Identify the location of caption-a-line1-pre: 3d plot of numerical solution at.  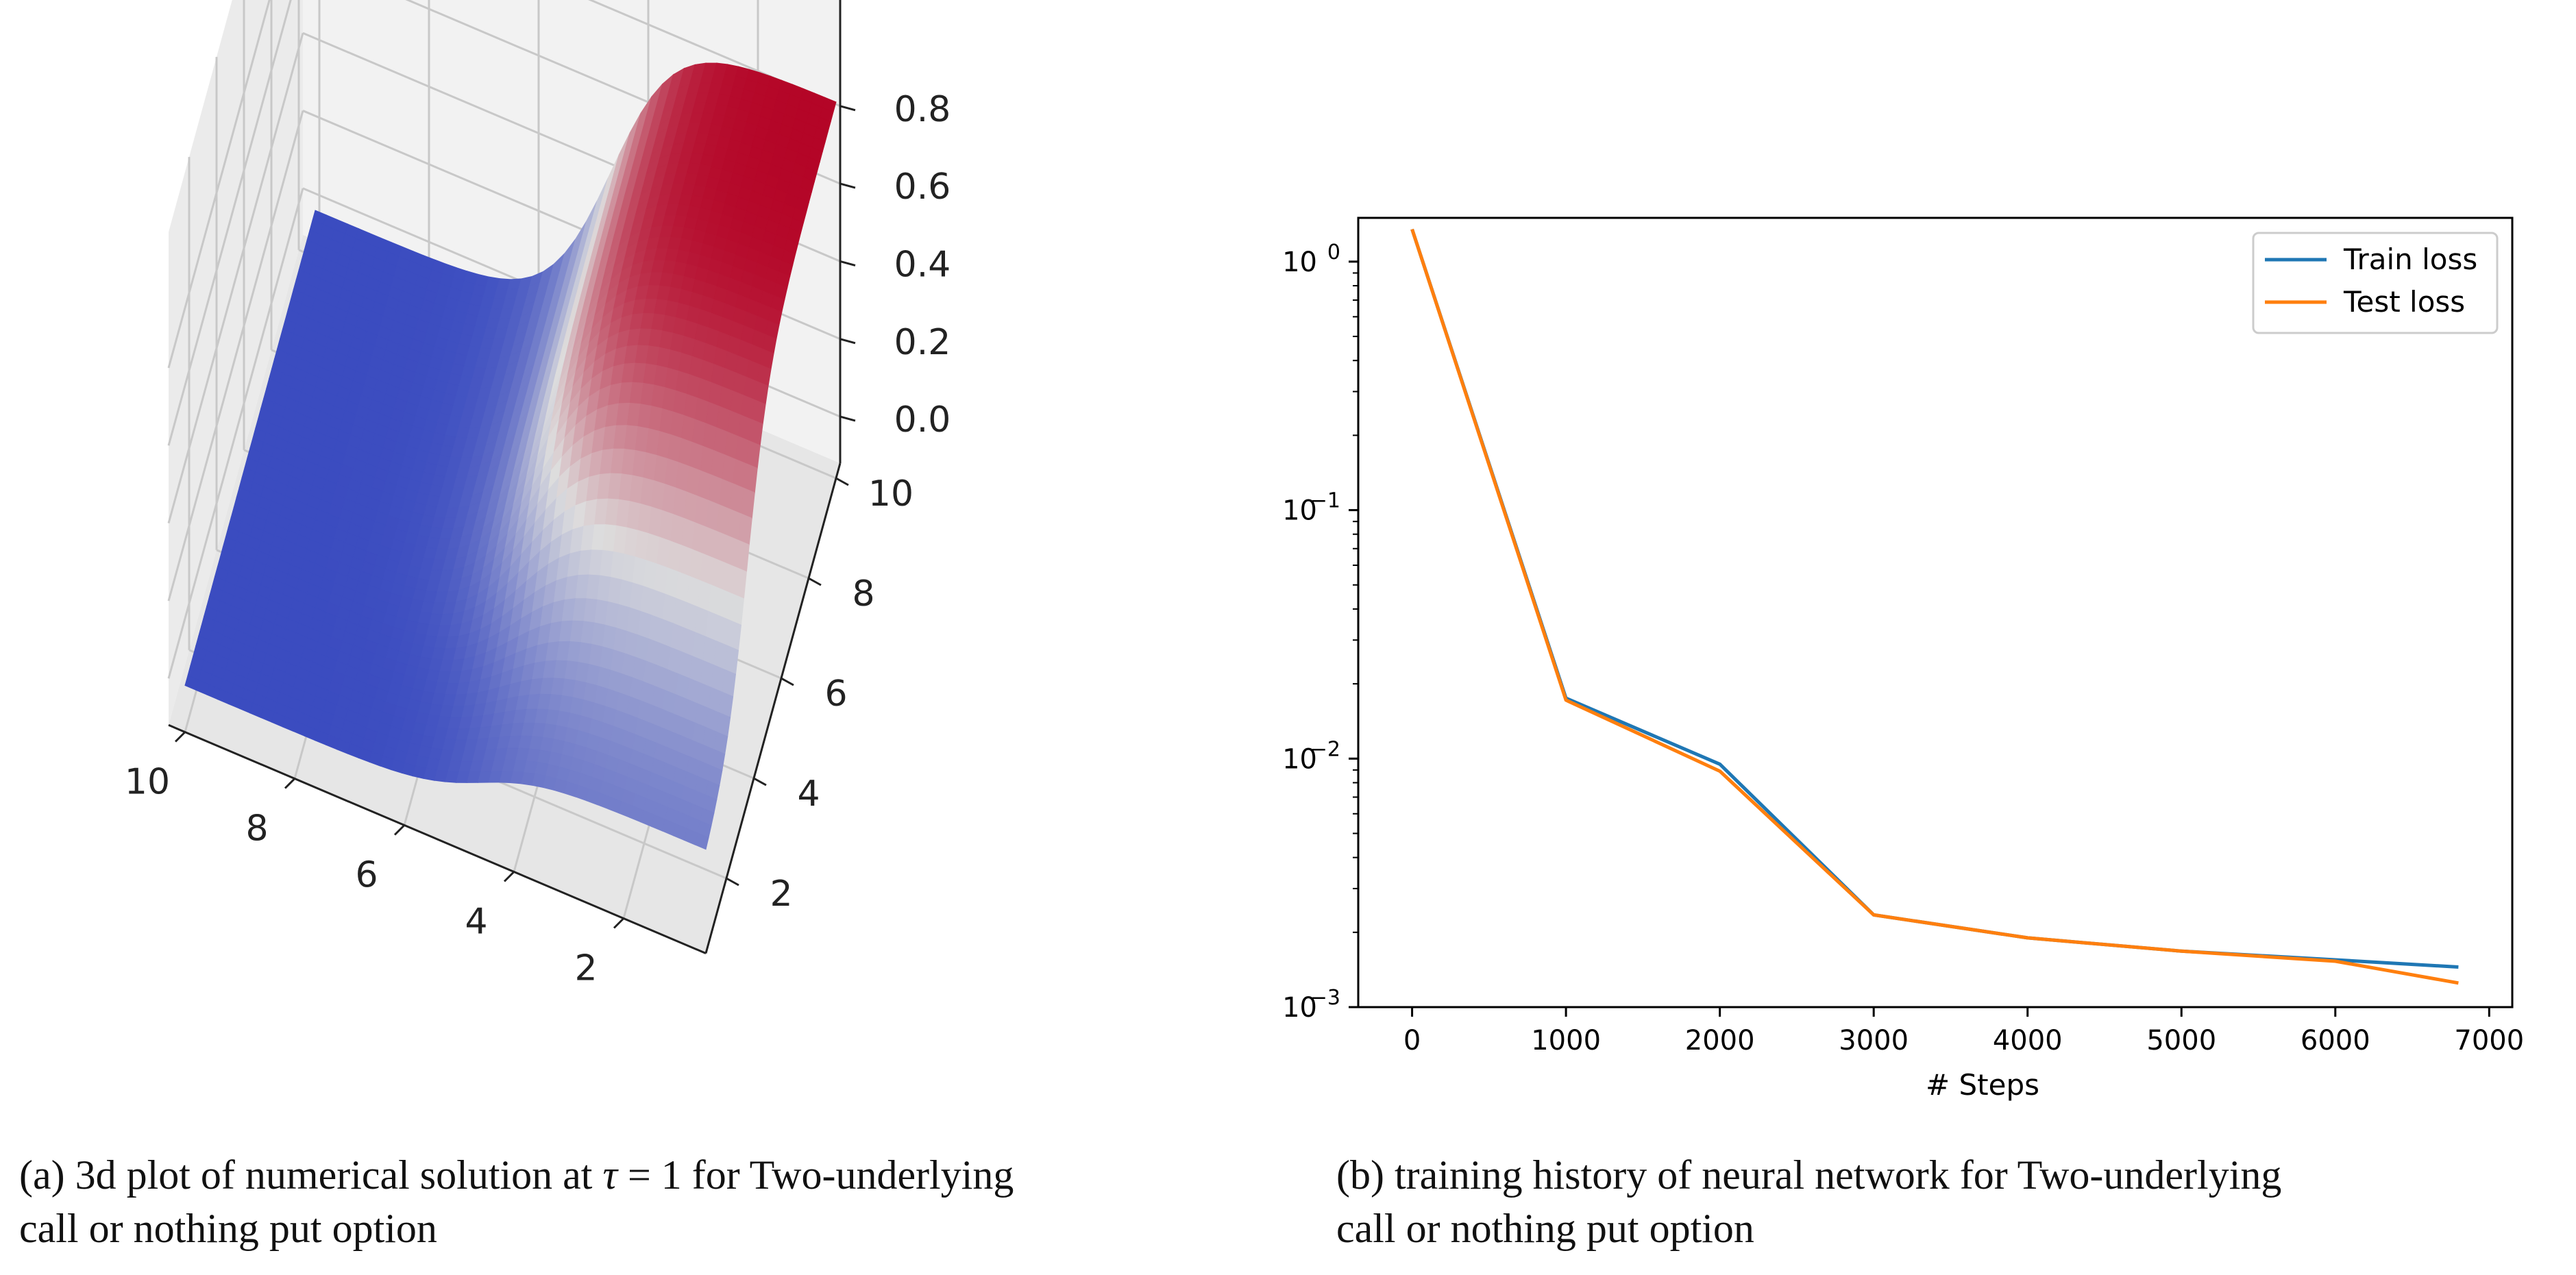
(339, 1175).